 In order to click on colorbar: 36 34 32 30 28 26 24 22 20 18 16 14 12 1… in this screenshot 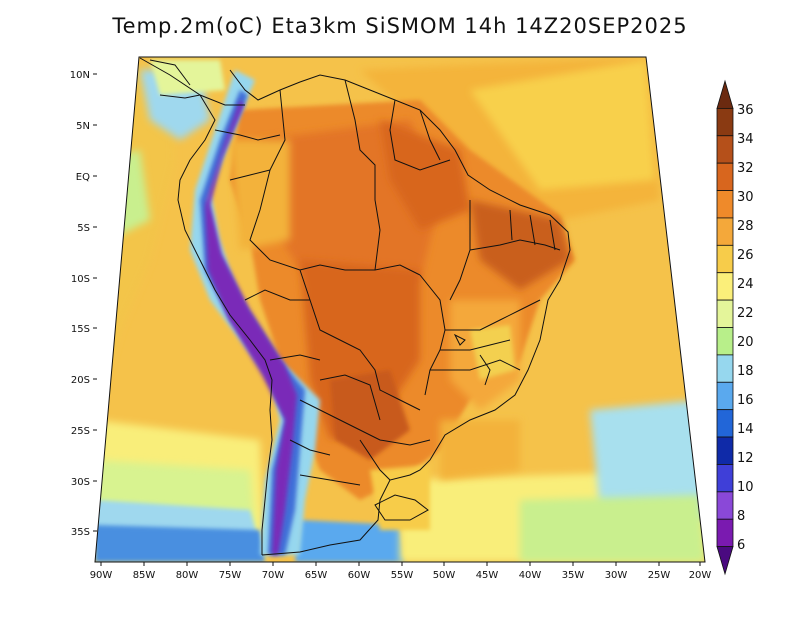, I will do `click(735, 327)`.